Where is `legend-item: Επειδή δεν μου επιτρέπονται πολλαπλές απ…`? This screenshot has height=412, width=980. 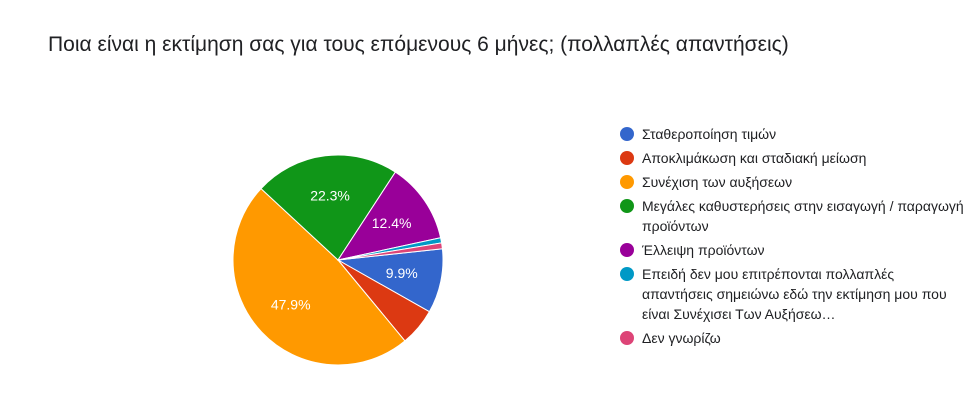 legend-item: Επειδή δεν μου επιτρέπονται πολλαπλές απ… is located at coordinates (792, 294).